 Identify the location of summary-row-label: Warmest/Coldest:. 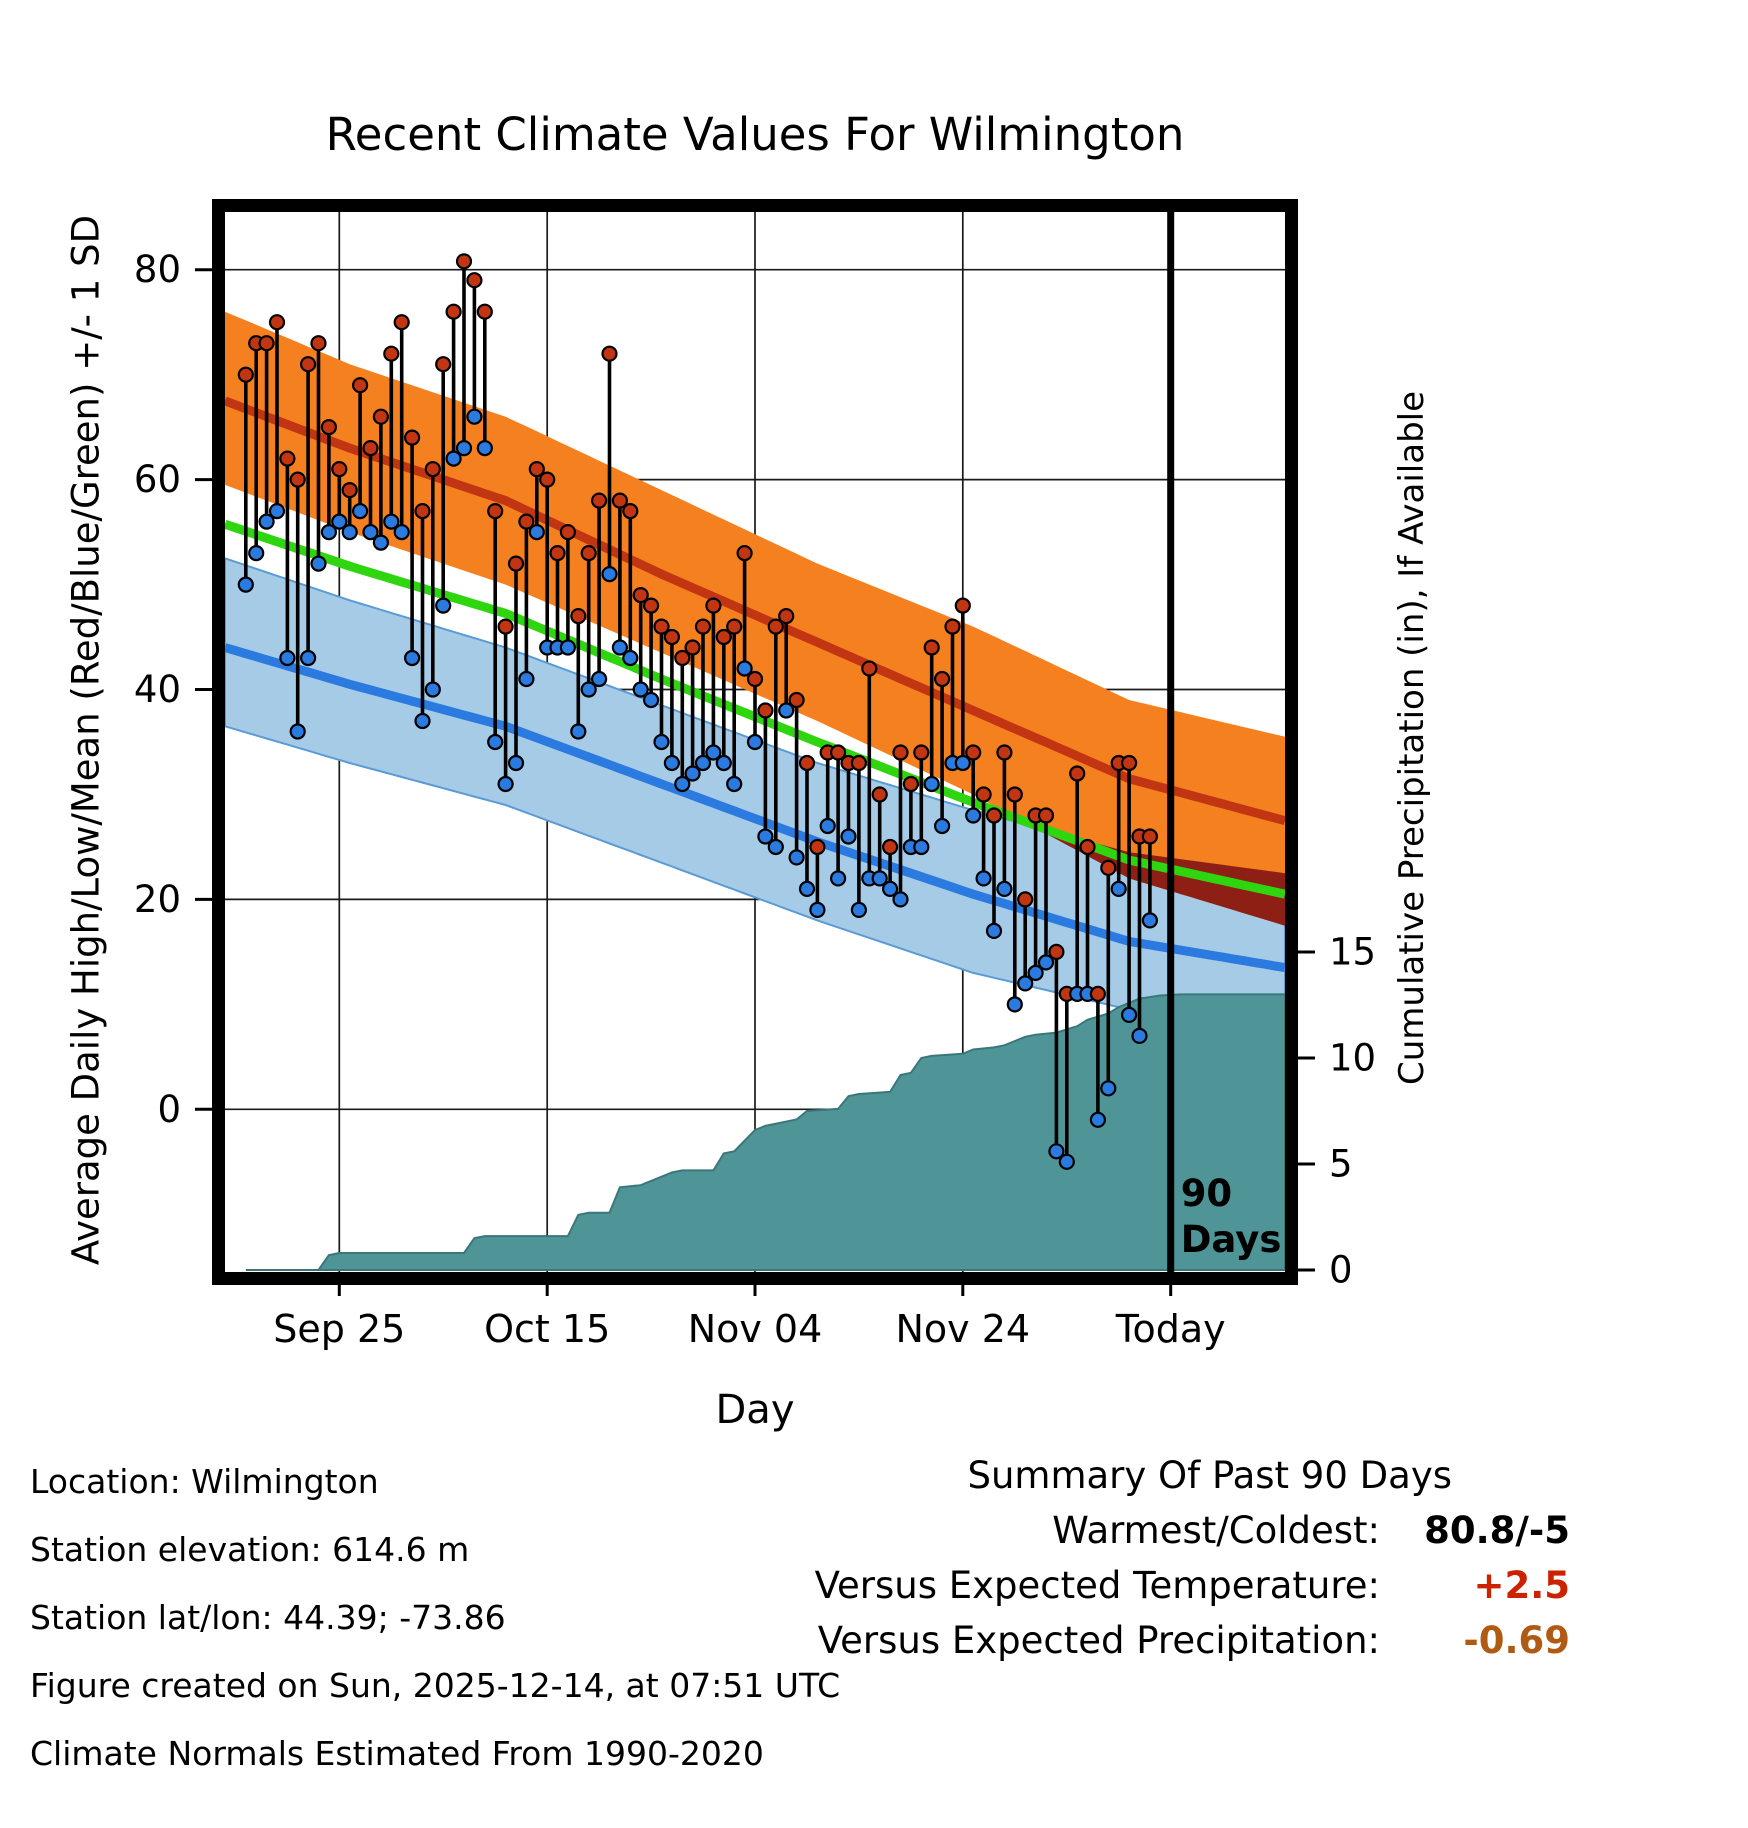
(1216, 1530).